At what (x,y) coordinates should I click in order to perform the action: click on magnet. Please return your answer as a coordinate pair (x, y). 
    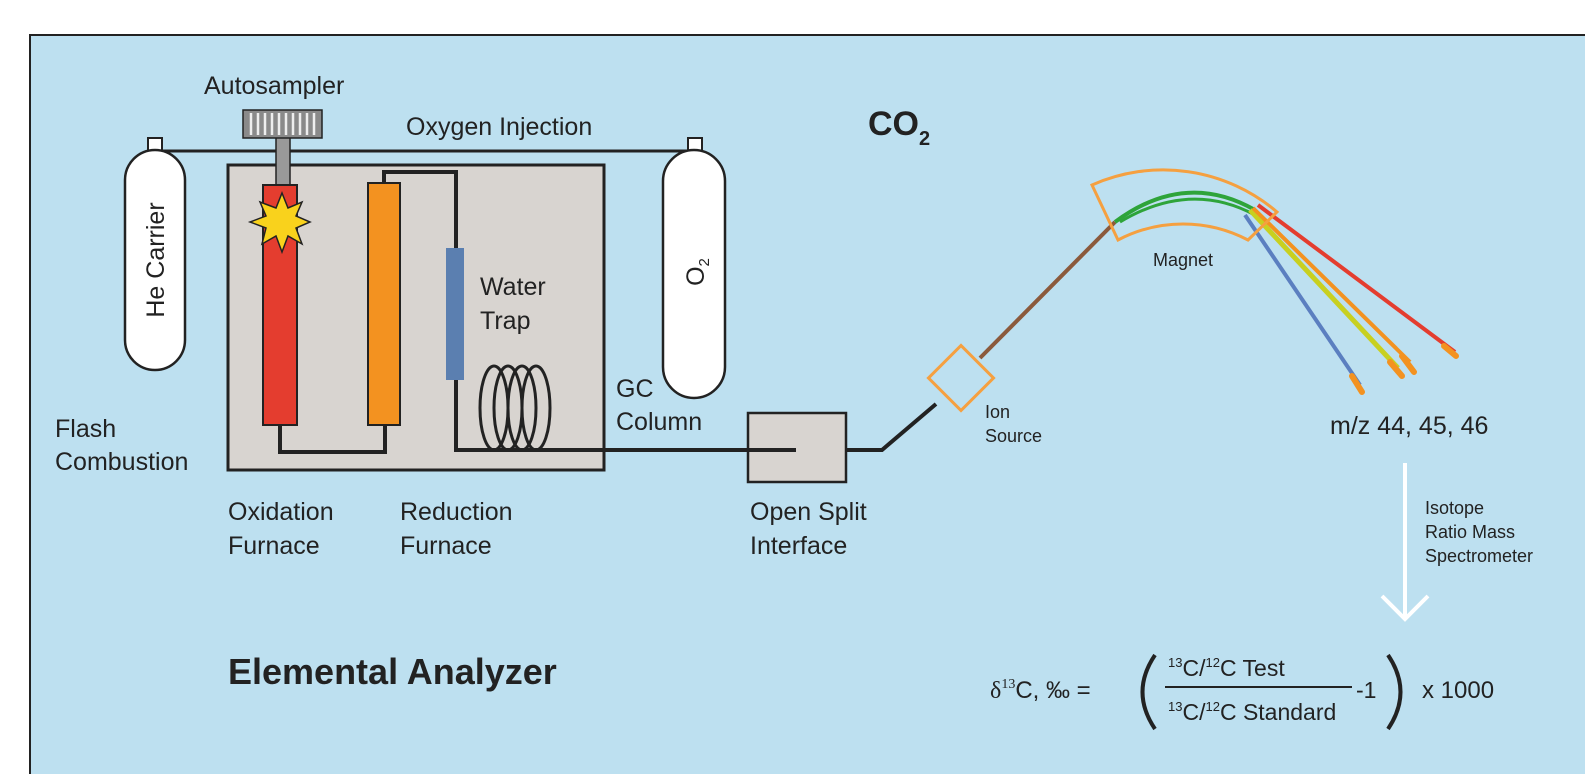
    Looking at the image, I should click on (1184, 205).